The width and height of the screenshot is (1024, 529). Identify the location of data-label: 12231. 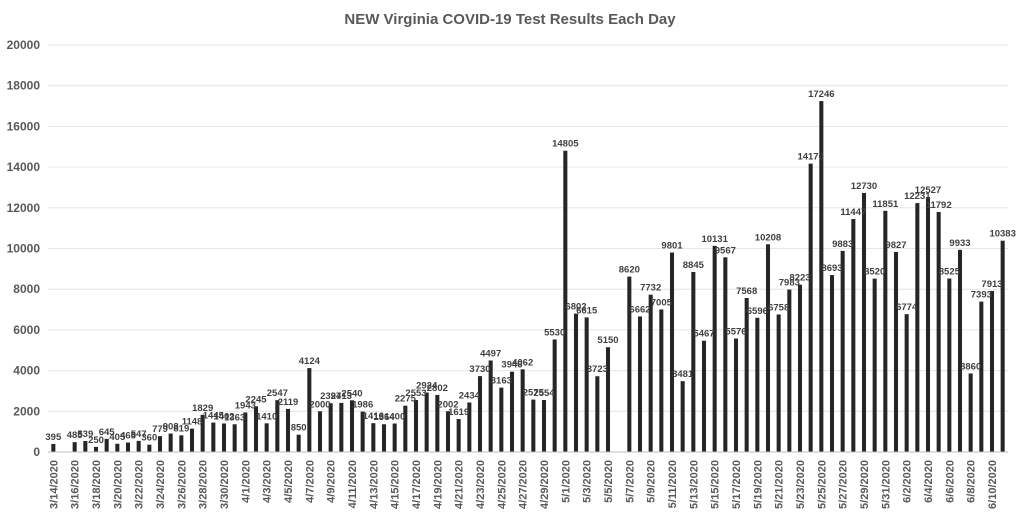
(917, 196).